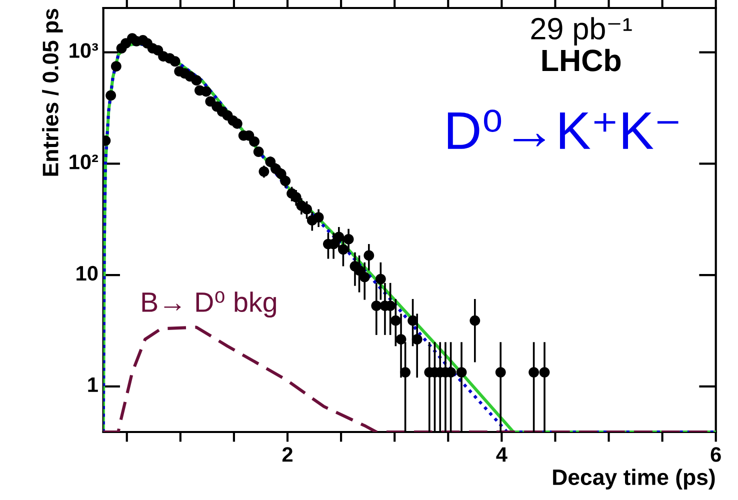 The width and height of the screenshot is (738, 500). Describe the element at coordinates (634, 479) in the screenshot. I see `x-axis-title: Decay time (ps)` at that location.